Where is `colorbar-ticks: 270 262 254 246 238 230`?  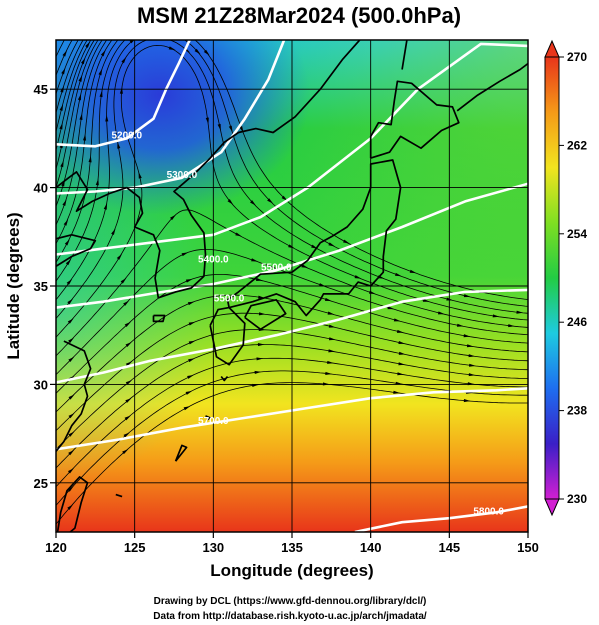
colorbar-ticks: 270 262 254 246 238 230 is located at coordinates (573, 278).